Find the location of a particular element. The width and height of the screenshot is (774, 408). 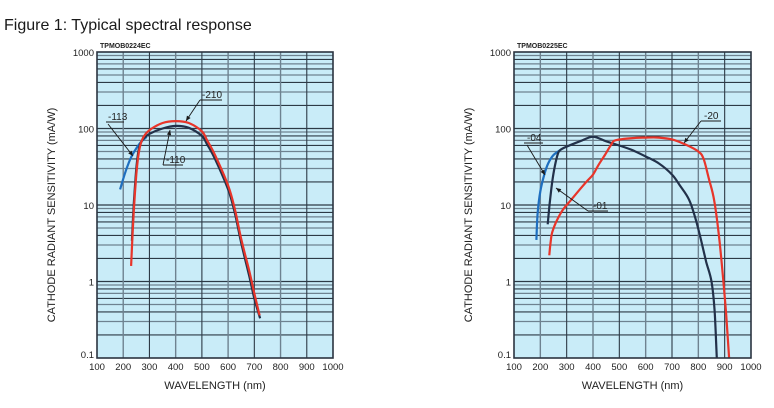

x-axis-label-right: WAVELENGTH (nm) is located at coordinates (632, 386).